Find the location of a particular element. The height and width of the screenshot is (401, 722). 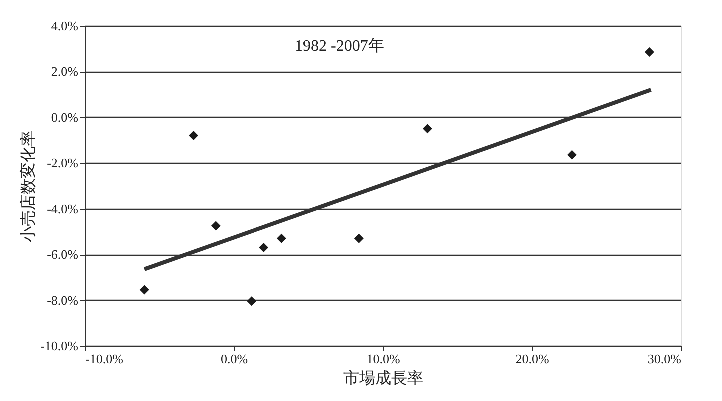

y-tick-label: 2.0% is located at coordinates (65, 72).